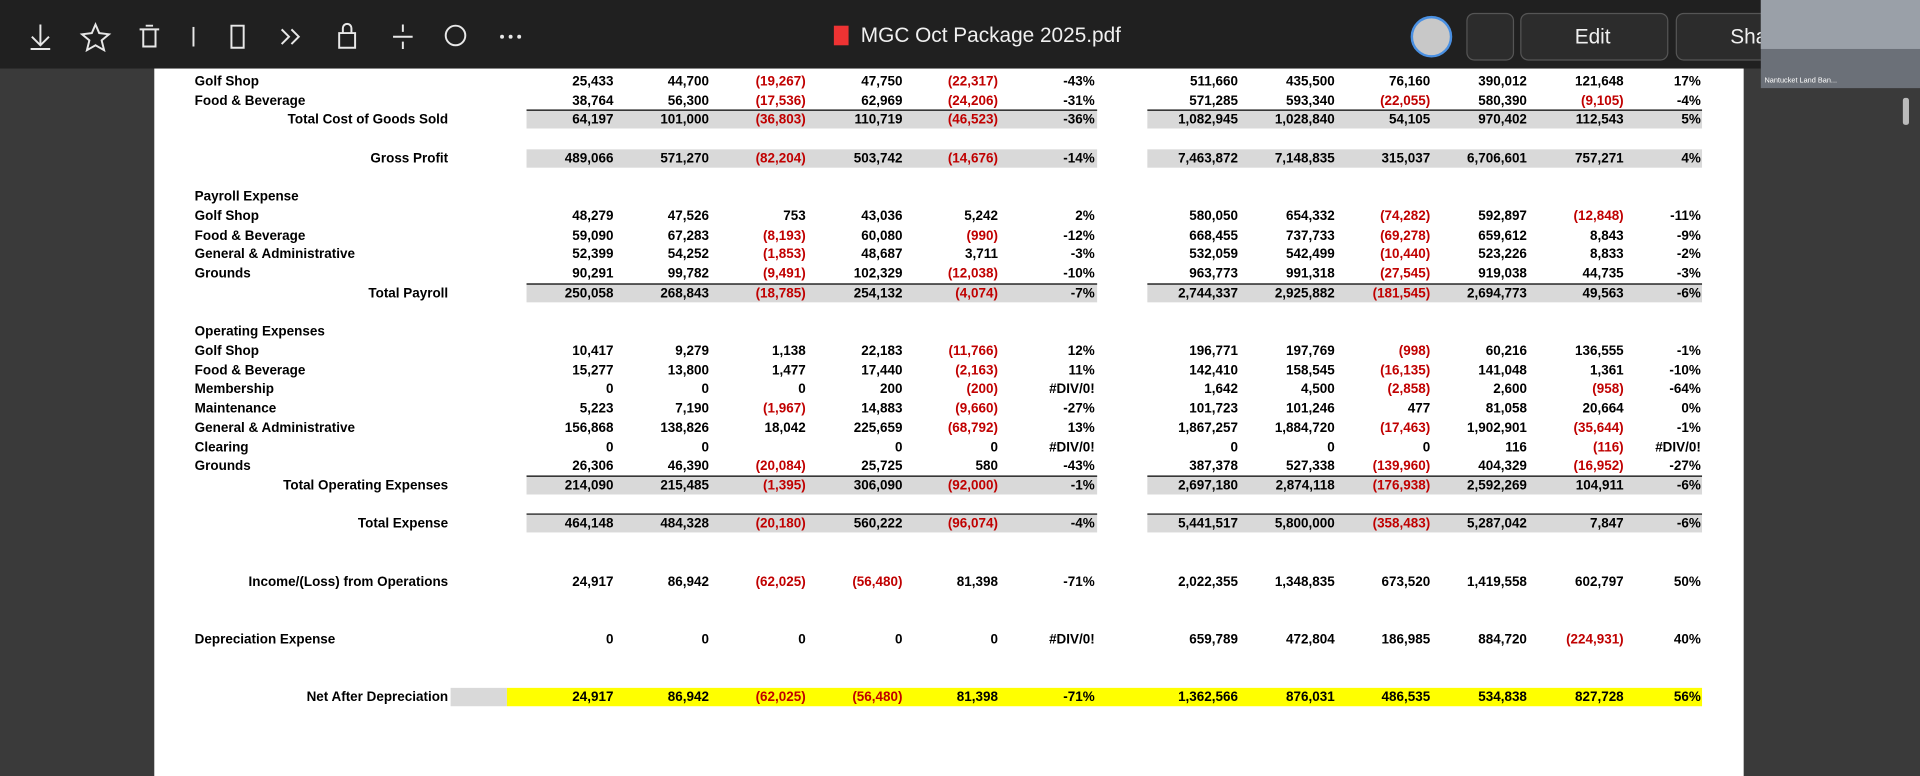 This screenshot has width=1920, height=776. I want to click on cell-value: 991,318, so click(1310, 273).